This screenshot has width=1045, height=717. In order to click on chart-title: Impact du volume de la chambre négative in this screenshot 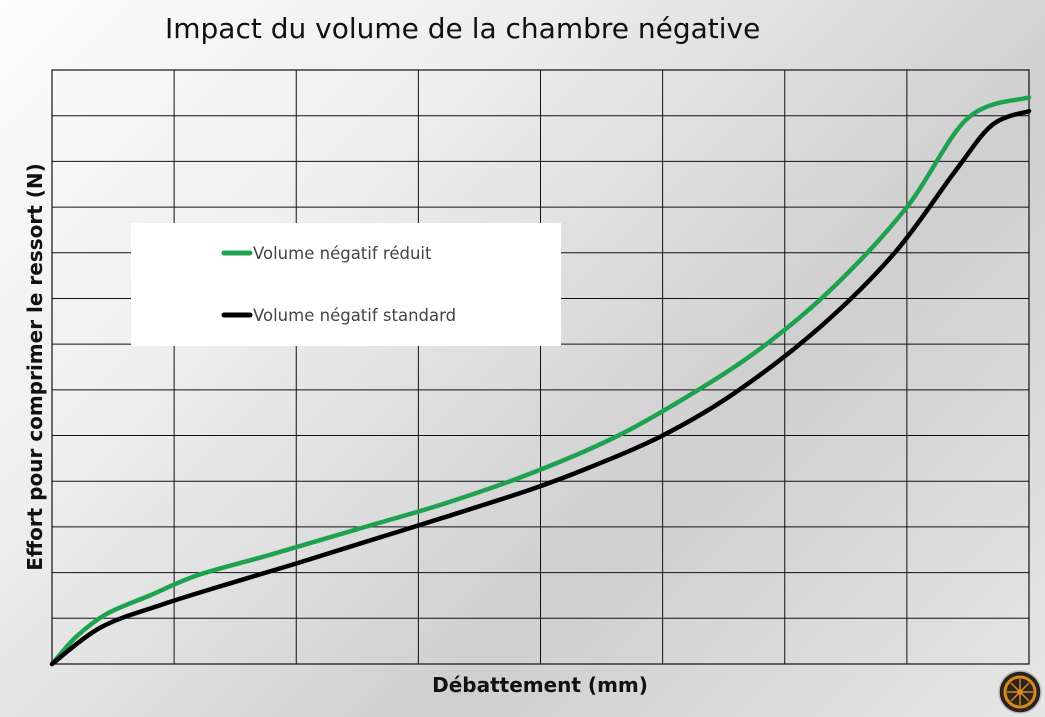, I will do `click(462, 28)`.